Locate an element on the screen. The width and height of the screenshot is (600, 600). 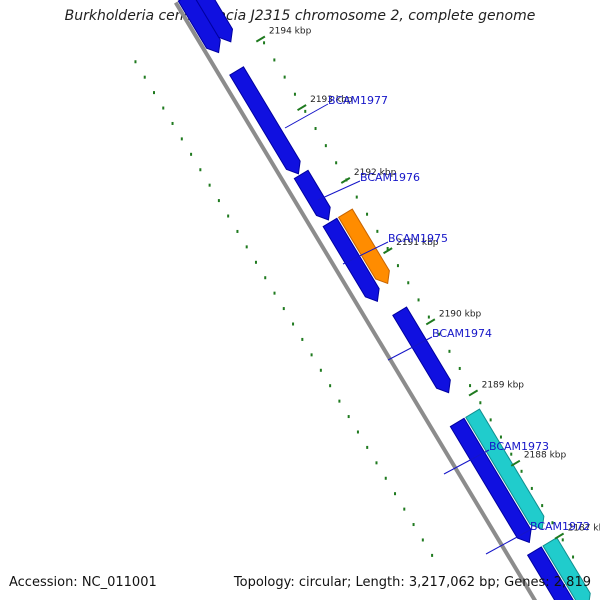
gene-label: BCAM1975 is located at coordinates (418, 238).